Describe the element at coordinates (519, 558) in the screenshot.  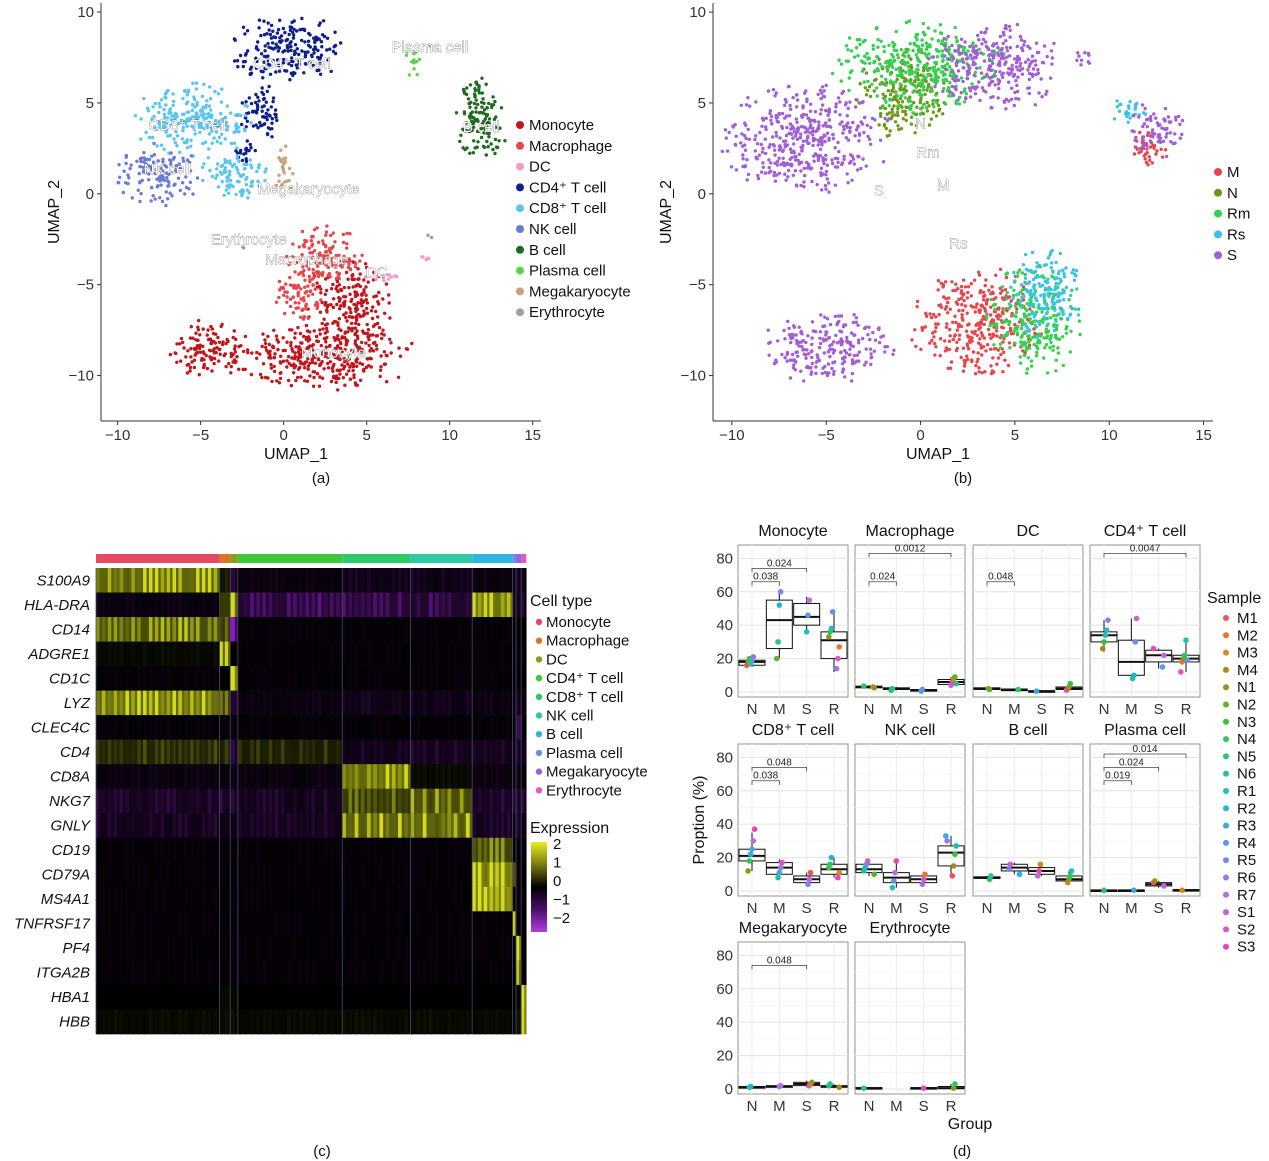
I see `celltype-bar-segment` at that location.